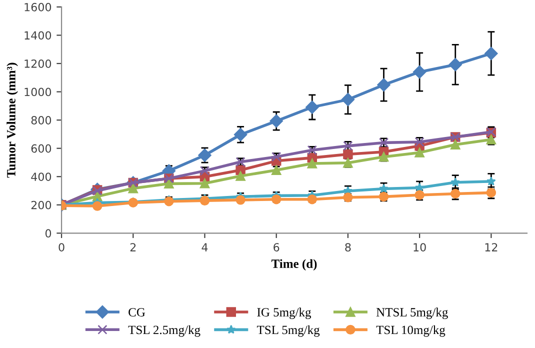  I want to click on y-tick-label: 200, so click(41, 205).